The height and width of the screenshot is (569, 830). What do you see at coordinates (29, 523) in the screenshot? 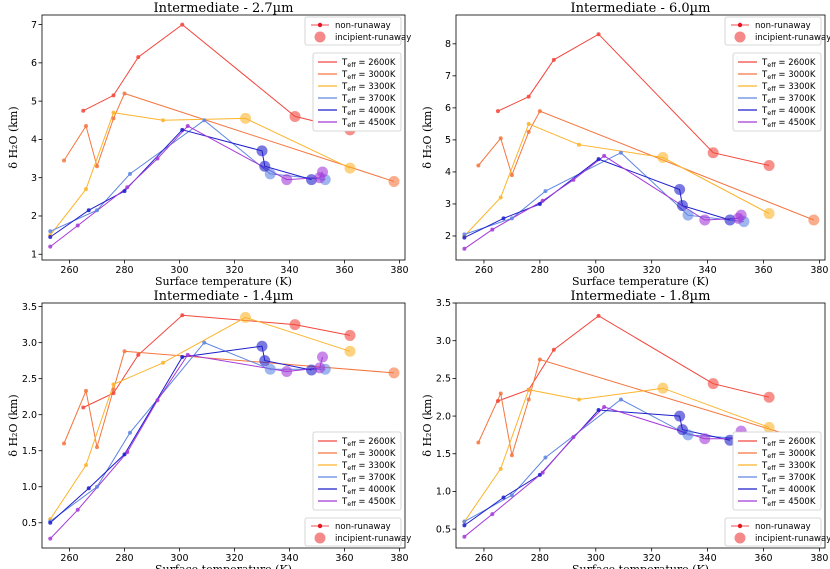
I see `y-tick-label: 0.5` at bounding box center [29, 523].